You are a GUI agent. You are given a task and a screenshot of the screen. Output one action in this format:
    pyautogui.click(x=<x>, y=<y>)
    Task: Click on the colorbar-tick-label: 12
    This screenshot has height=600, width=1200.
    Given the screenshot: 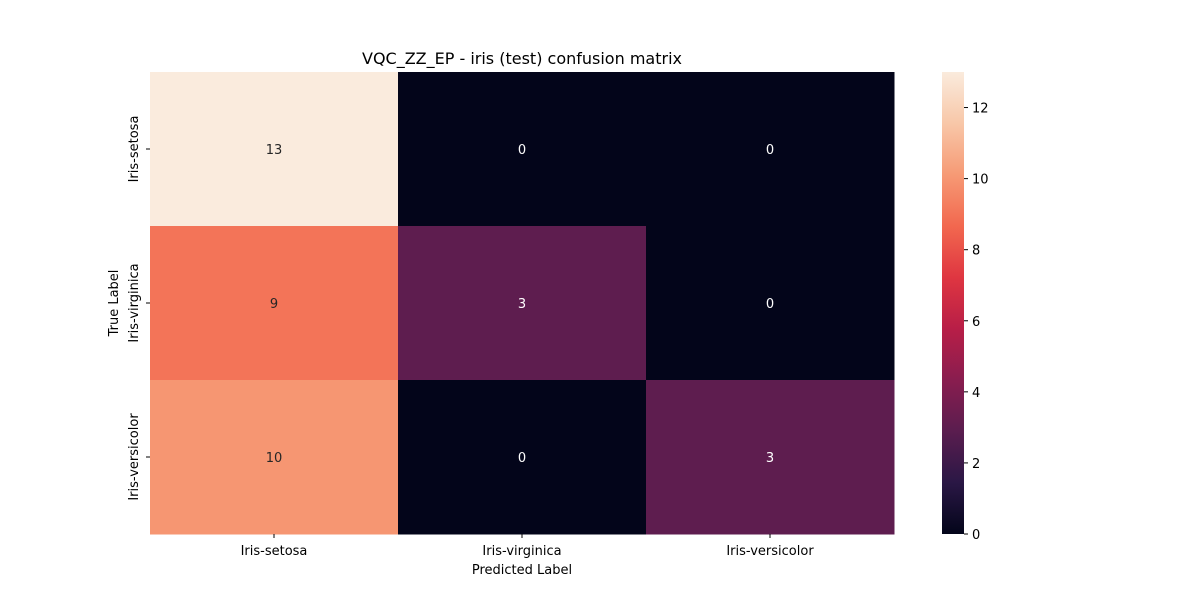 What is the action you would take?
    pyautogui.click(x=980, y=109)
    